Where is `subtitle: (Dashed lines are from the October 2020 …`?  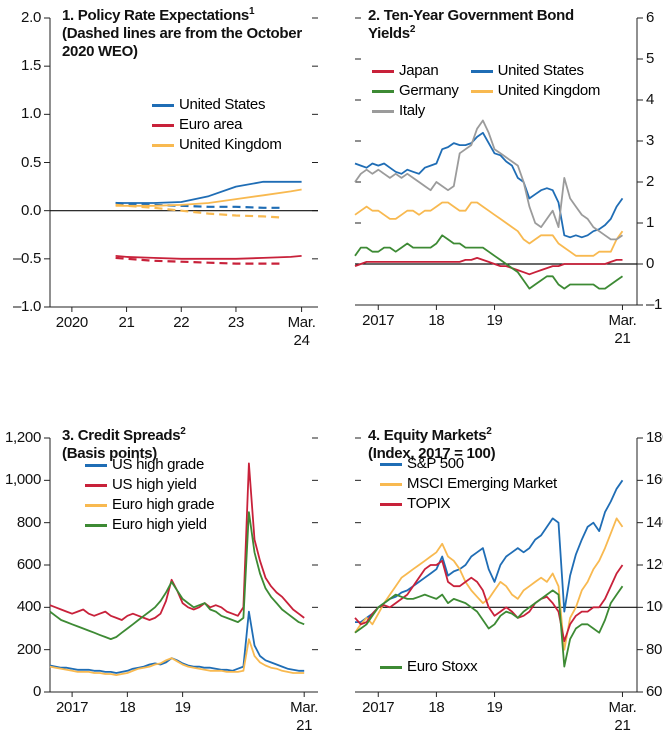 subtitle: (Dashed lines are from the October 2020 … is located at coordinates (182, 42).